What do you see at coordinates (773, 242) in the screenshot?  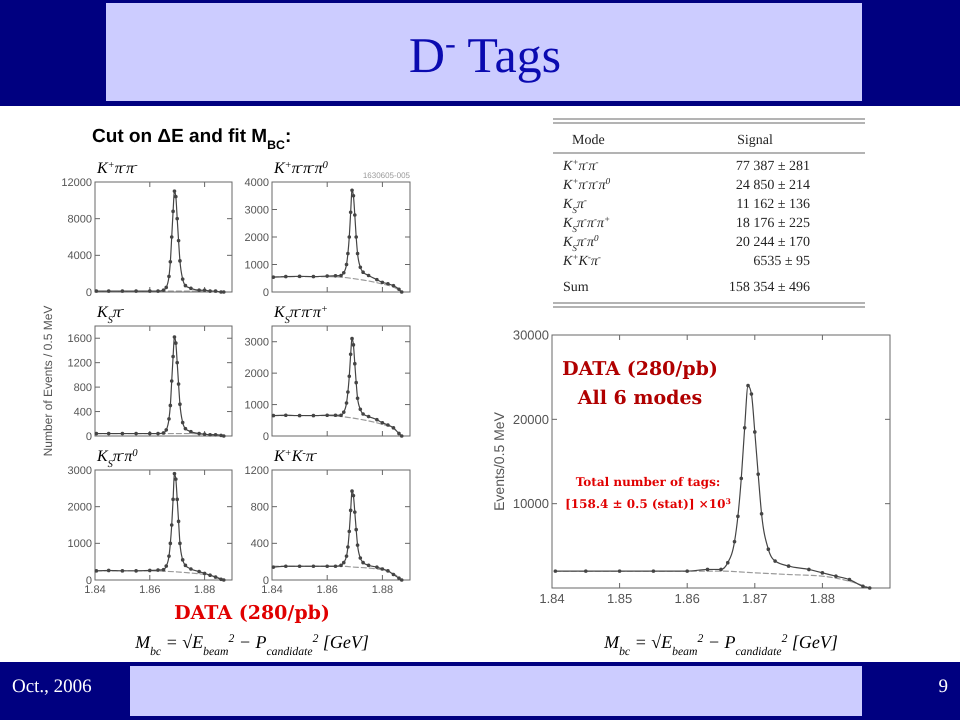 I see `text: 20 244 ± 170` at bounding box center [773, 242].